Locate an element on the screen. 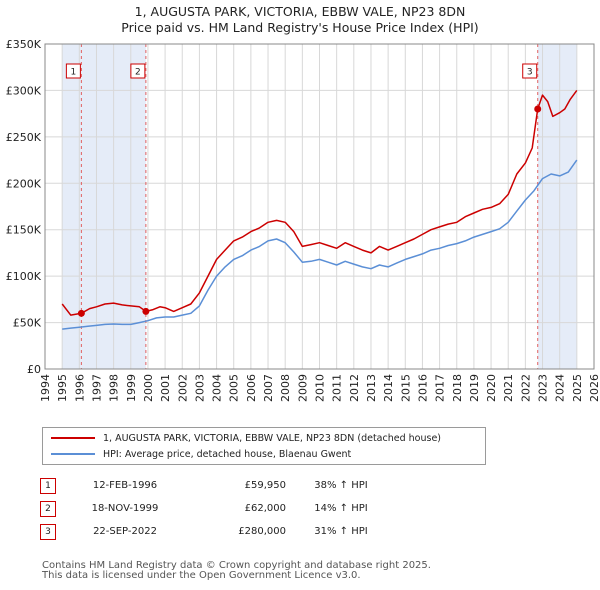 The width and height of the screenshot is (600, 590). y-tick-label: £300K is located at coordinates (24, 90).